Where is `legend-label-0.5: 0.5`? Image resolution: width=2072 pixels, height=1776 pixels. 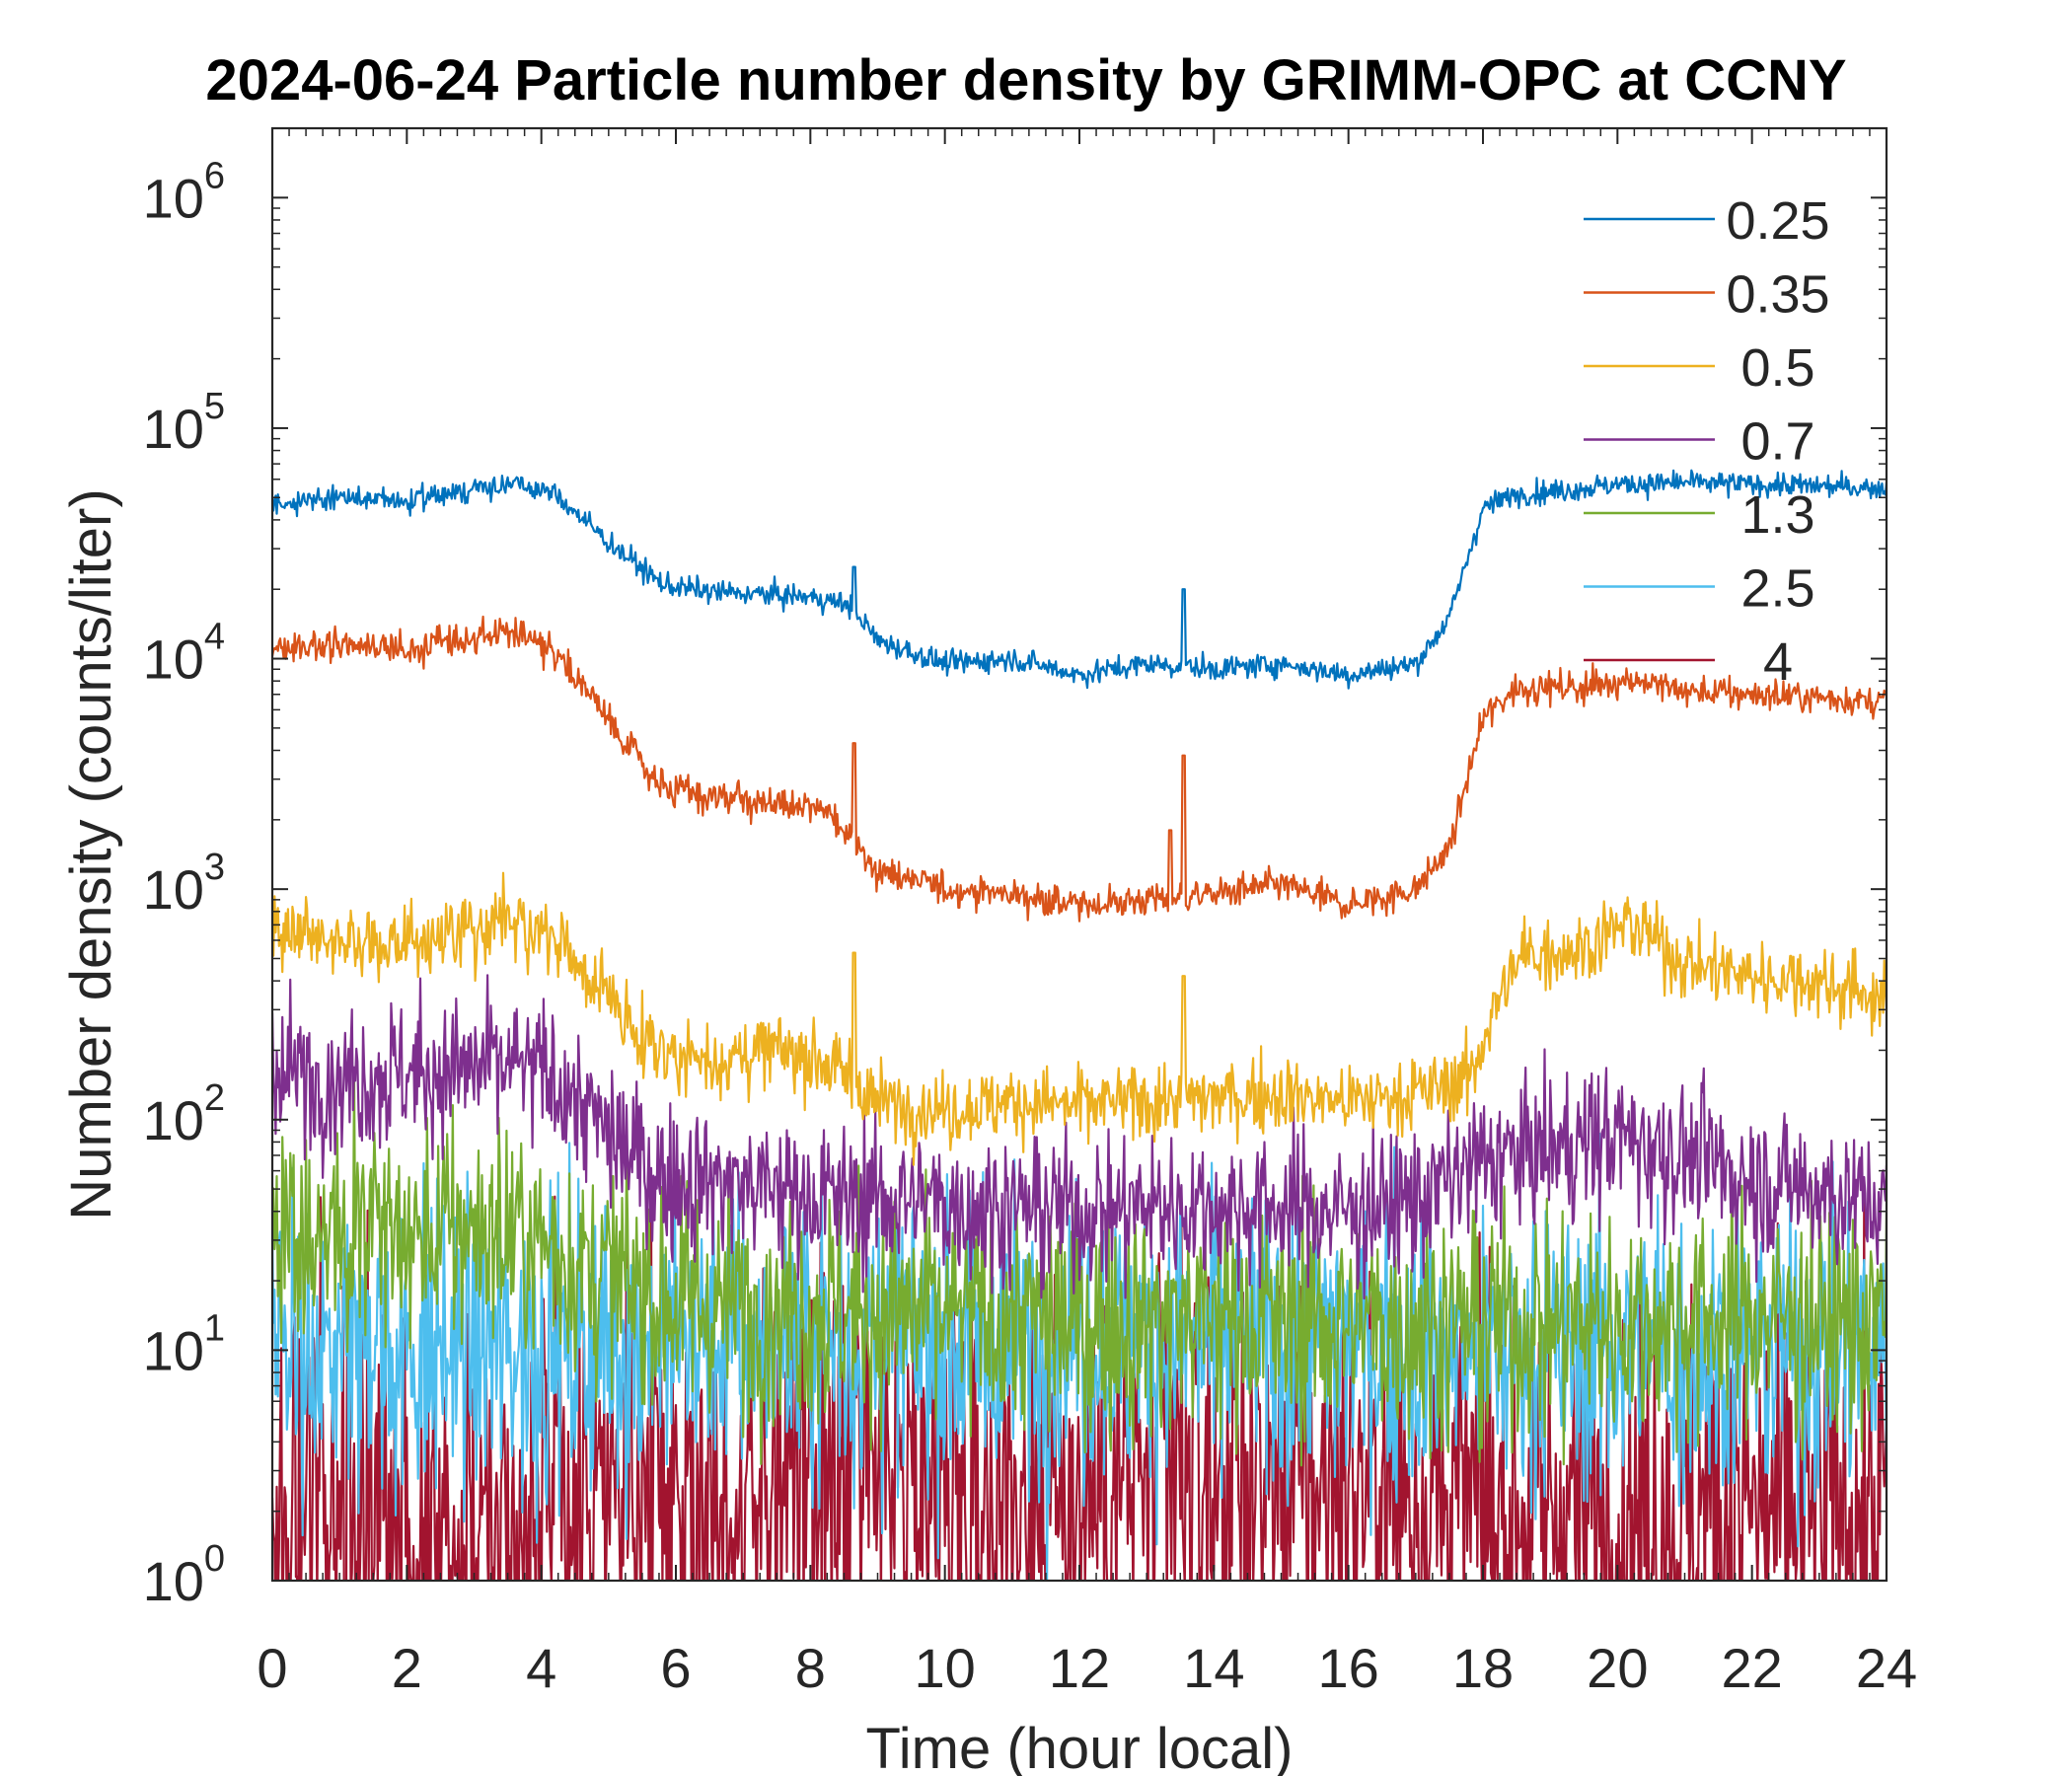
legend-label-0.5: 0.5 is located at coordinates (1777, 368).